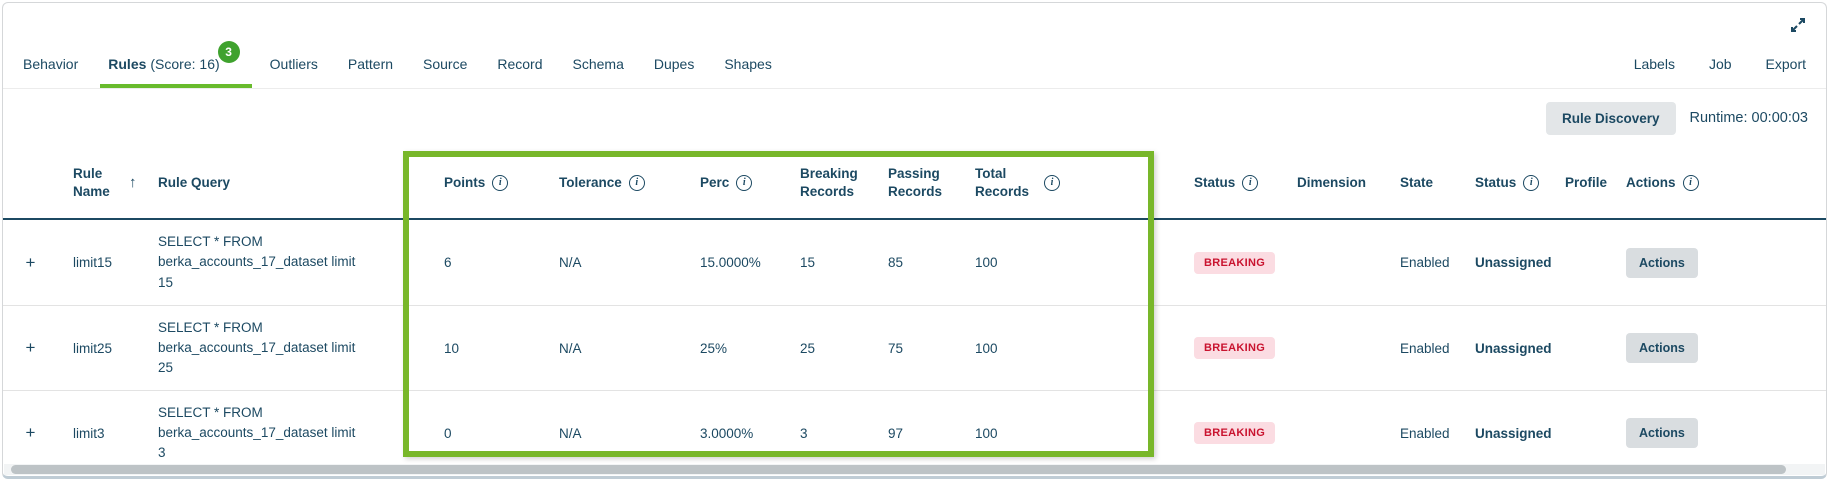 The width and height of the screenshot is (1829, 481). I want to click on panel-top-strip, so click(914, 21).